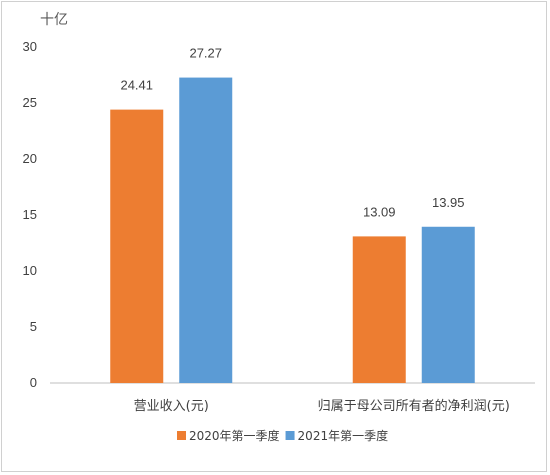 The width and height of the screenshot is (550, 475). Describe the element at coordinates (54, 20) in the screenshot. I see `unit-label: 十亿` at that location.